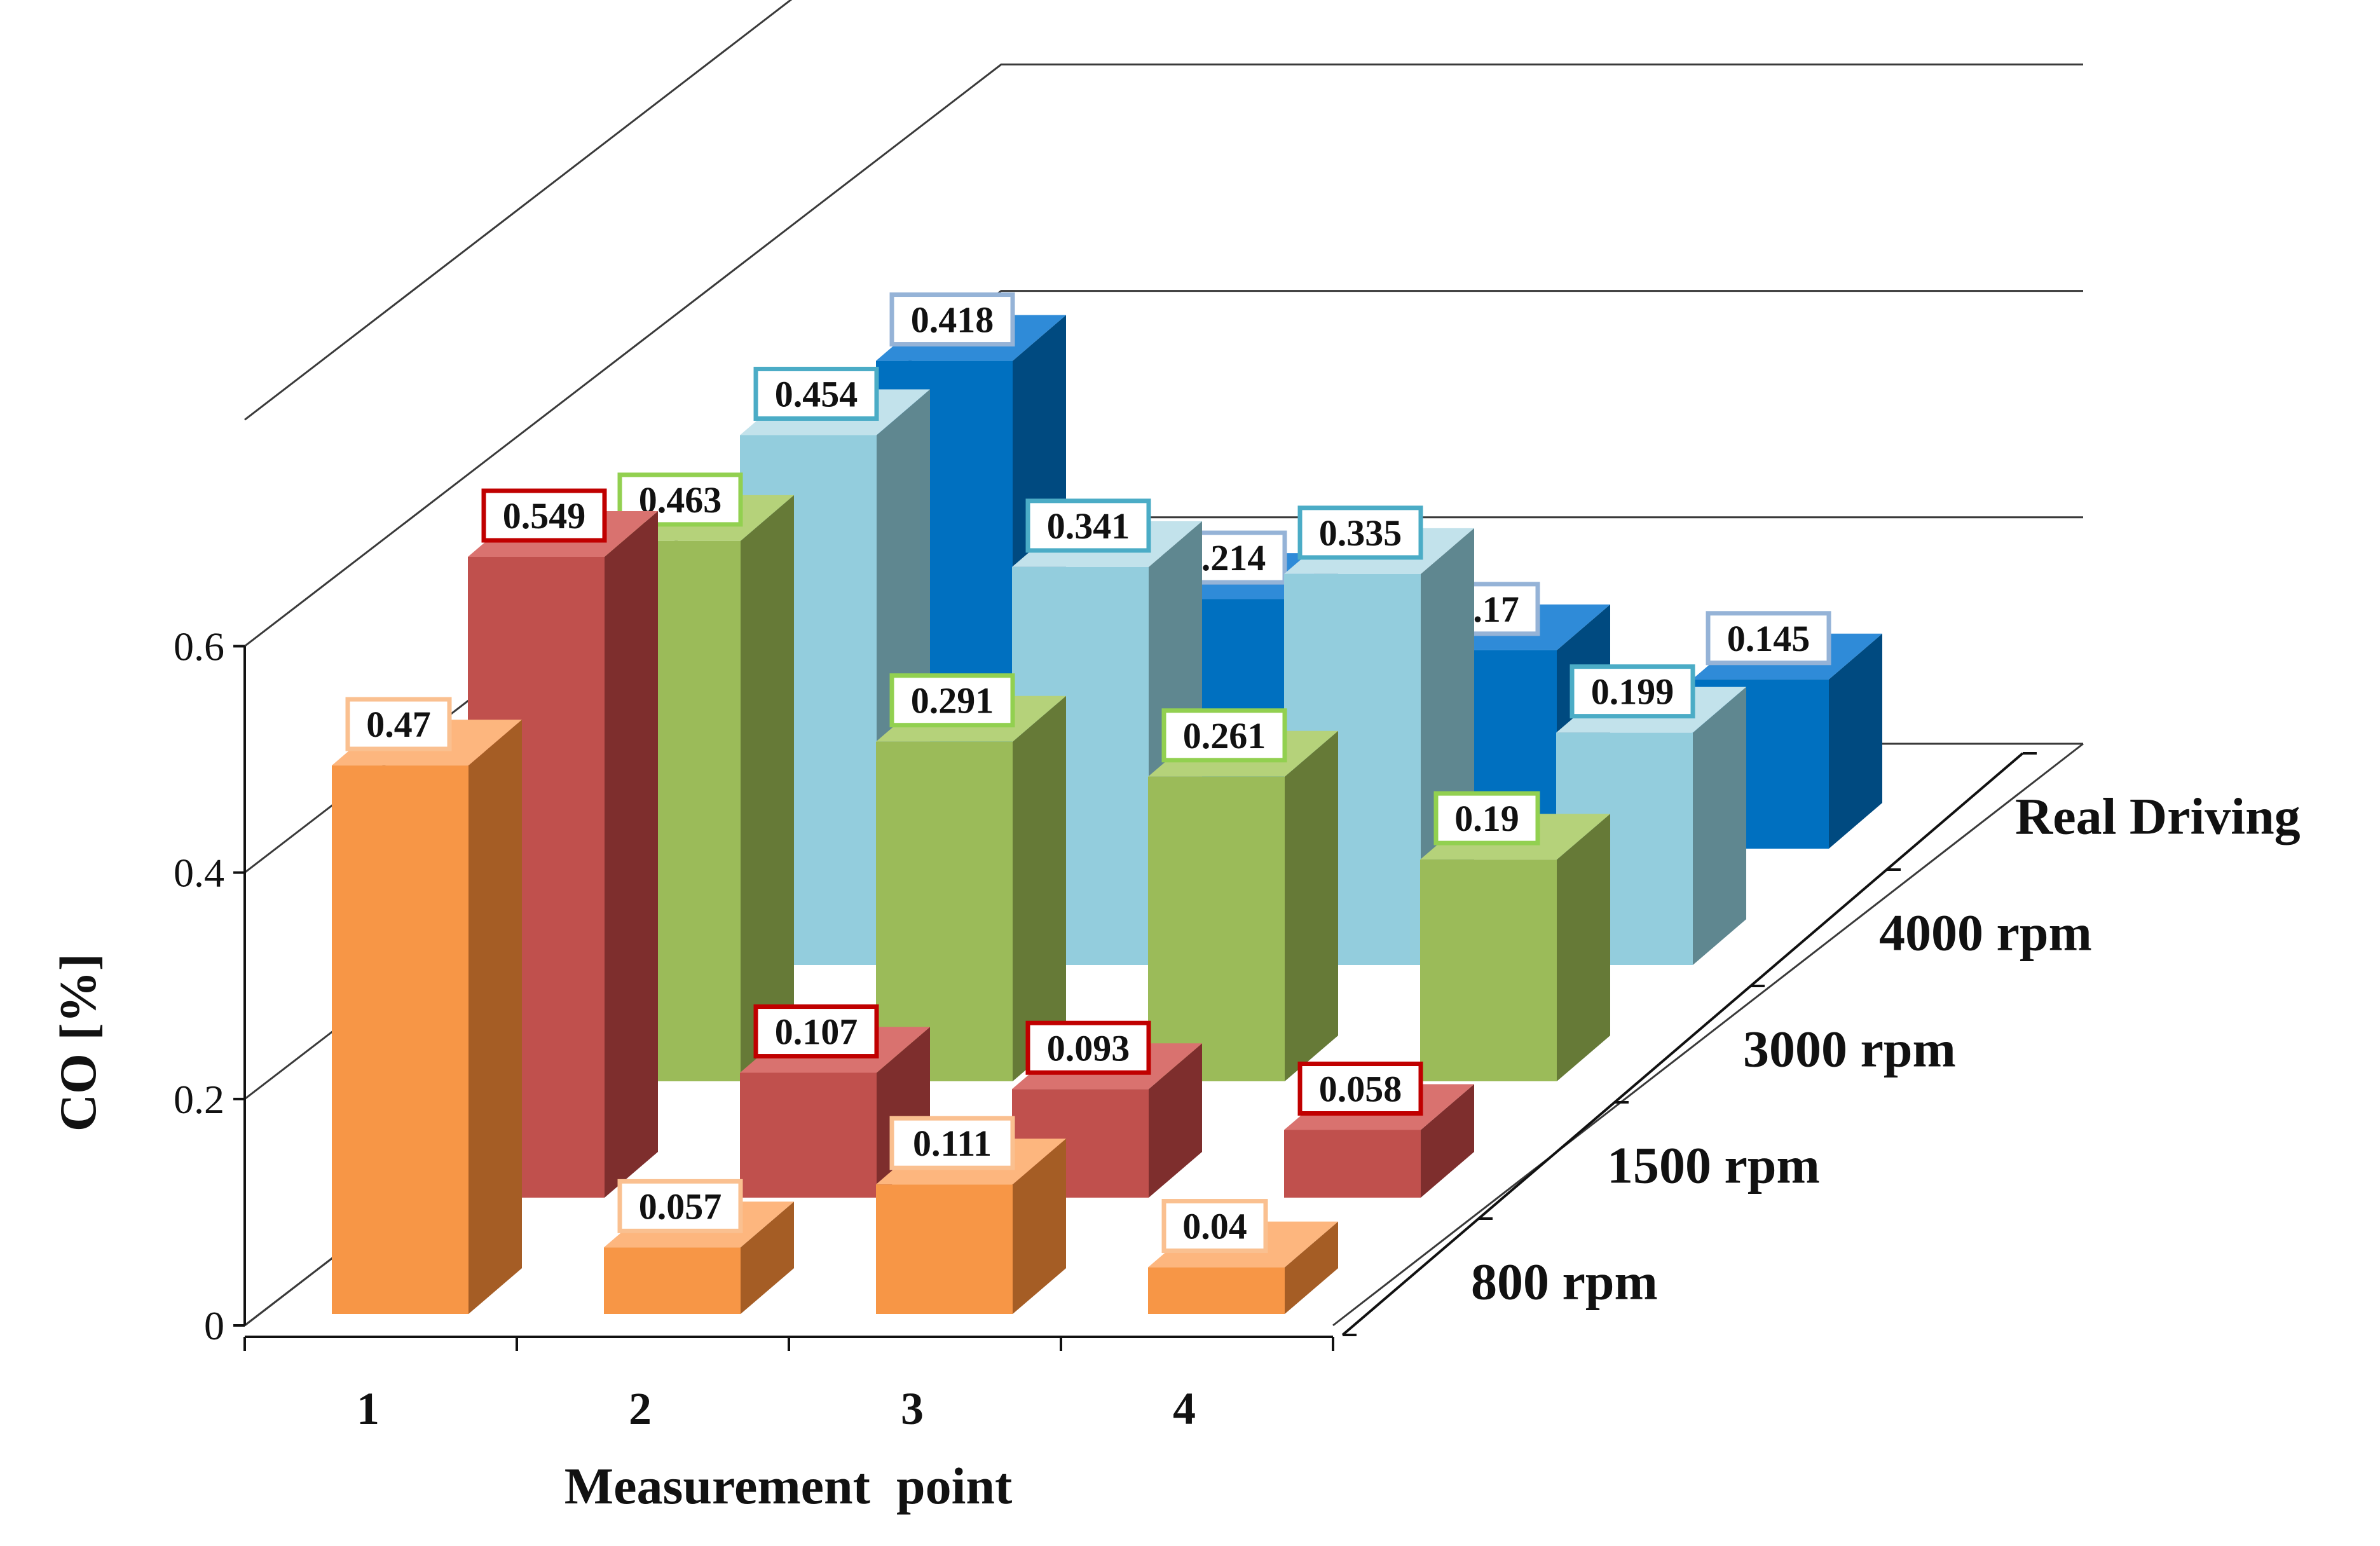  Describe the element at coordinates (78, 1043) in the screenshot. I see `y-axis-title: CO [%]` at that location.